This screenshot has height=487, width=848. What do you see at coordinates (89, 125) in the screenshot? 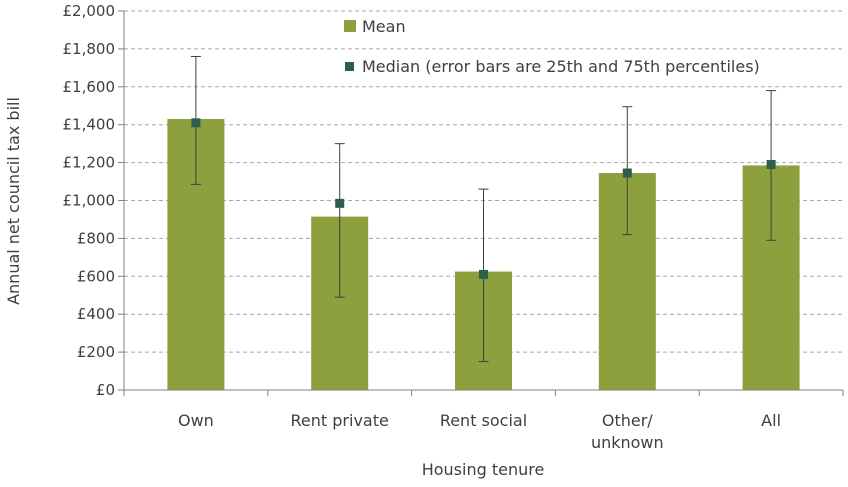
I see `y-tick-label: £1,400` at bounding box center [89, 125].